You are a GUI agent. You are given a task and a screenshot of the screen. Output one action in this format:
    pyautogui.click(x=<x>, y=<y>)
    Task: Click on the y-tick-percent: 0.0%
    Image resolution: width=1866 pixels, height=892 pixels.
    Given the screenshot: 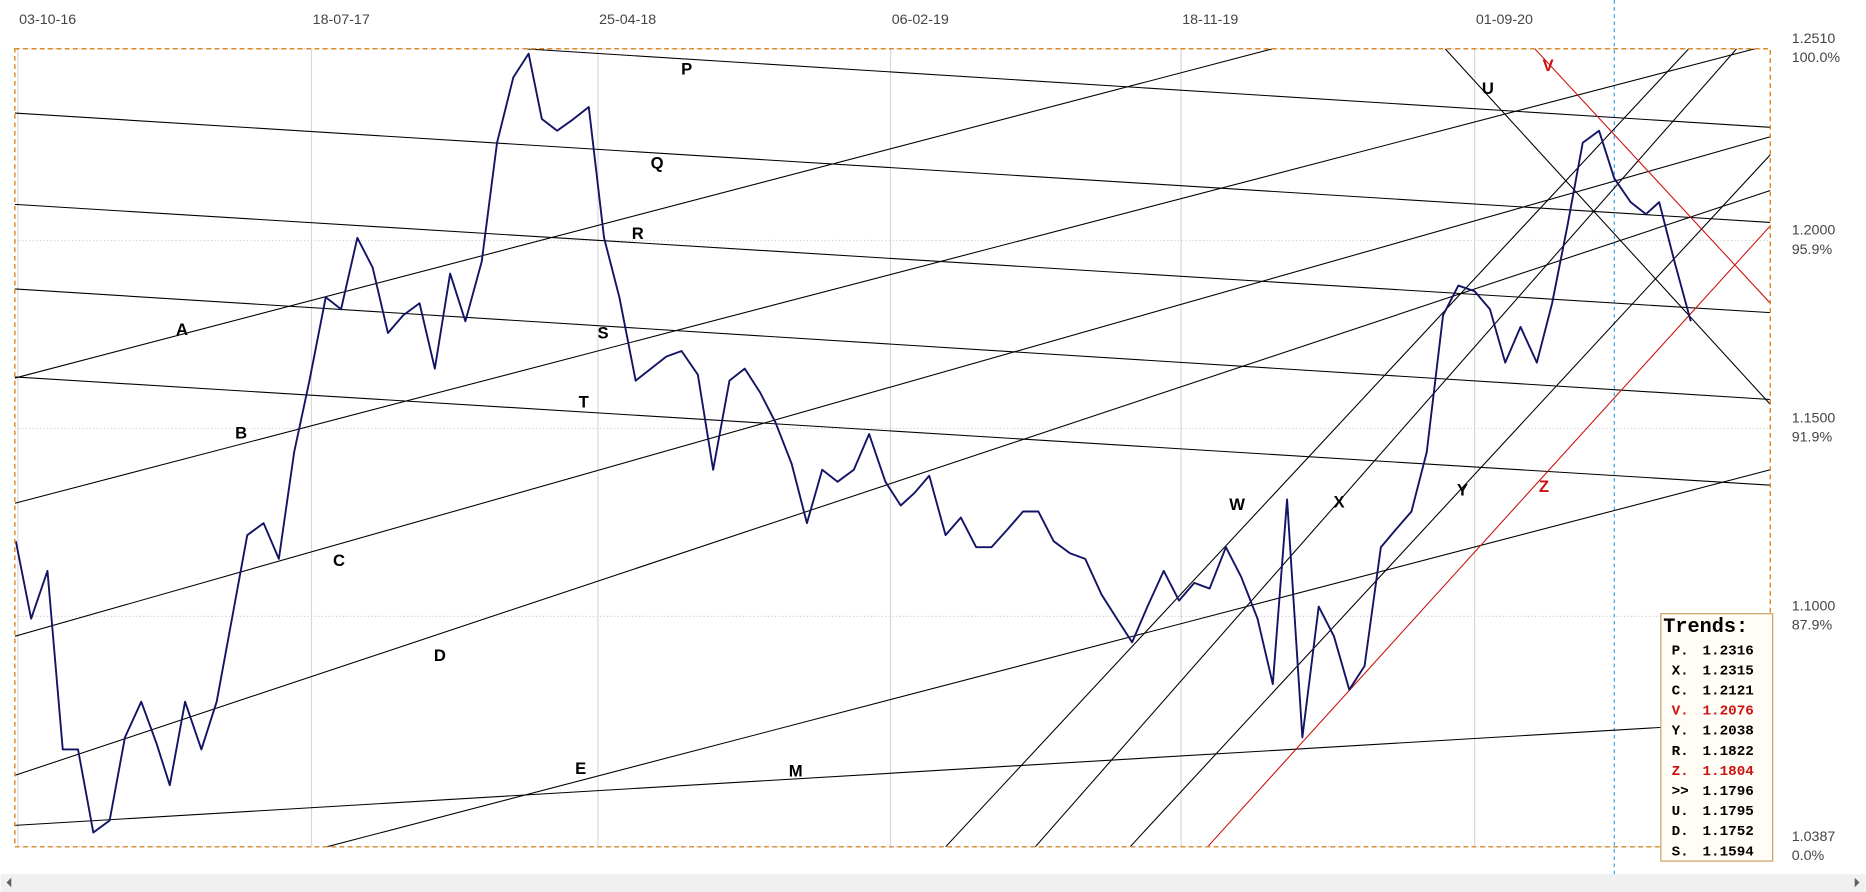 What is the action you would take?
    pyautogui.click(x=1808, y=856)
    